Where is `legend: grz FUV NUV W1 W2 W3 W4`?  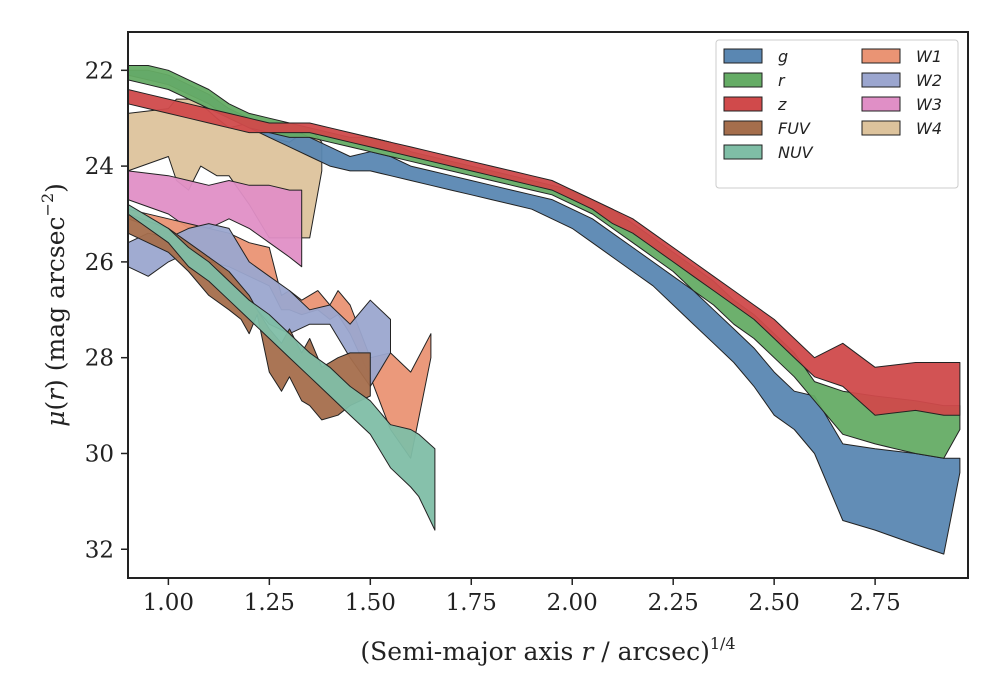
legend: grz FUV NUV W1 W2 W3 W4 is located at coordinates (837, 114).